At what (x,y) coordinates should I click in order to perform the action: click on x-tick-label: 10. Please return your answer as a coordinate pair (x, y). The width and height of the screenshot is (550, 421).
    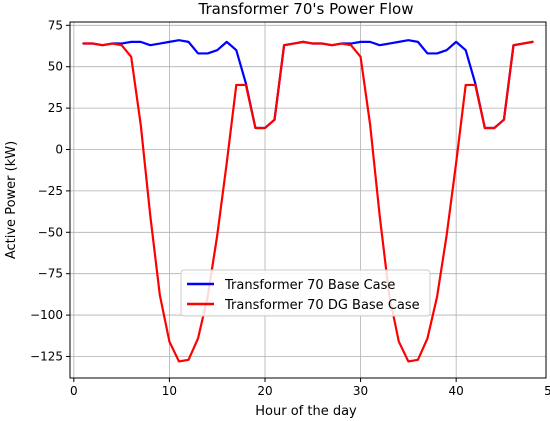
    Looking at the image, I should click on (169, 391).